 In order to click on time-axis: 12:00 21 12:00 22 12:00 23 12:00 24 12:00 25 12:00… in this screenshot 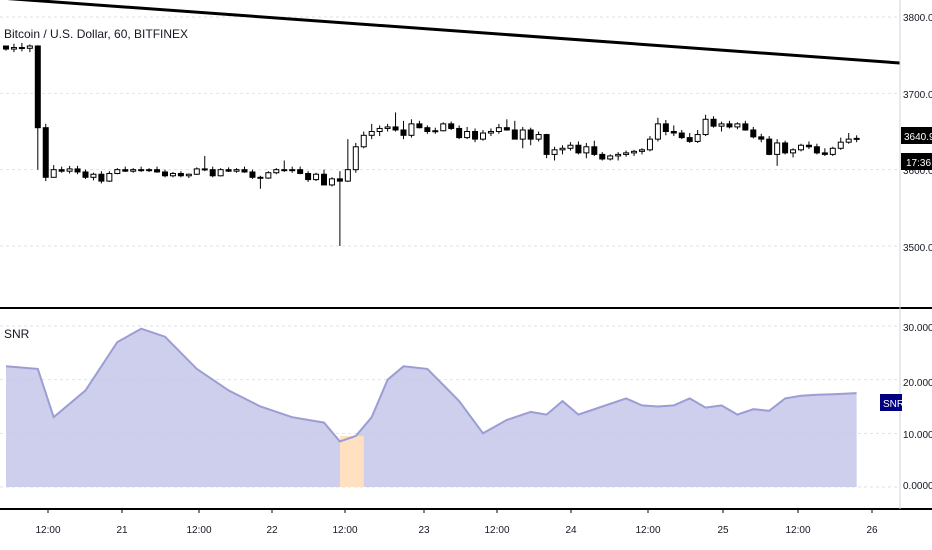, I will do `click(456, 522)`.